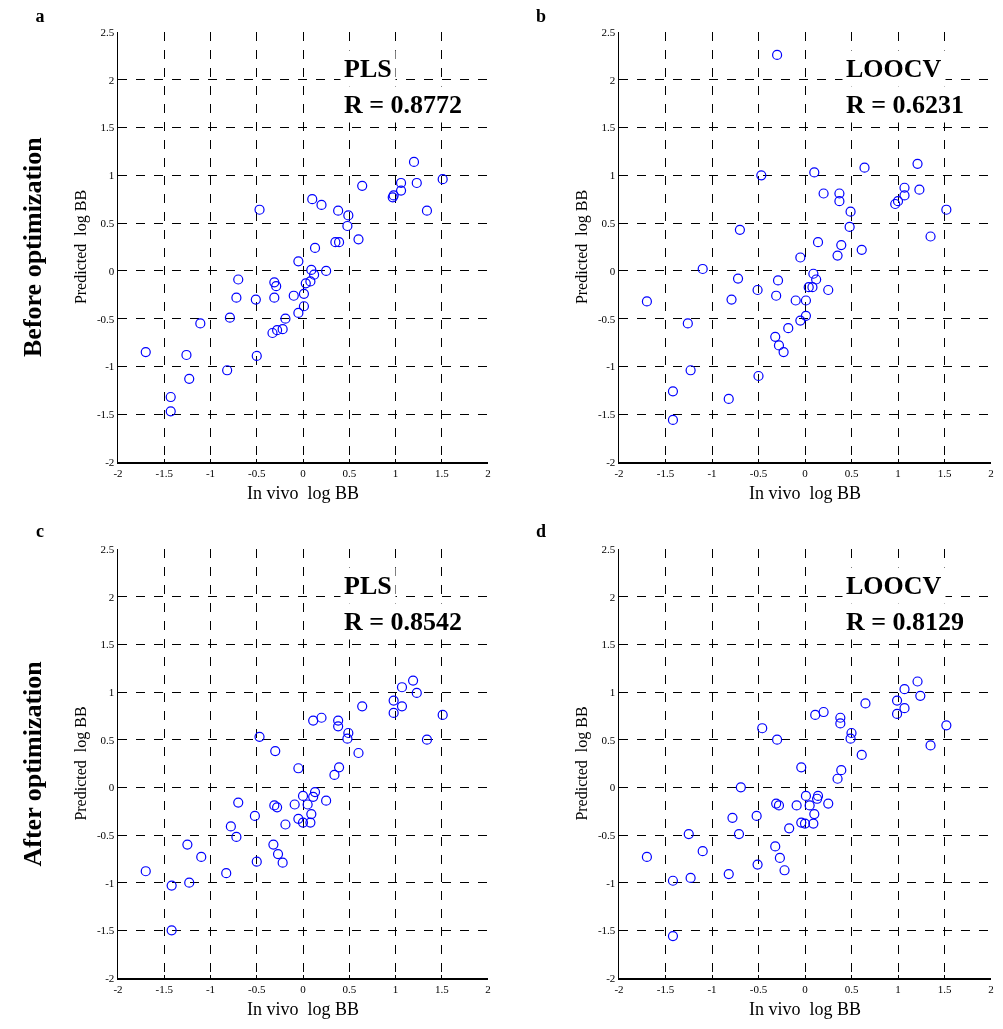 The height and width of the screenshot is (1029, 1003). I want to click on chart-title: c, so click(40, 531).